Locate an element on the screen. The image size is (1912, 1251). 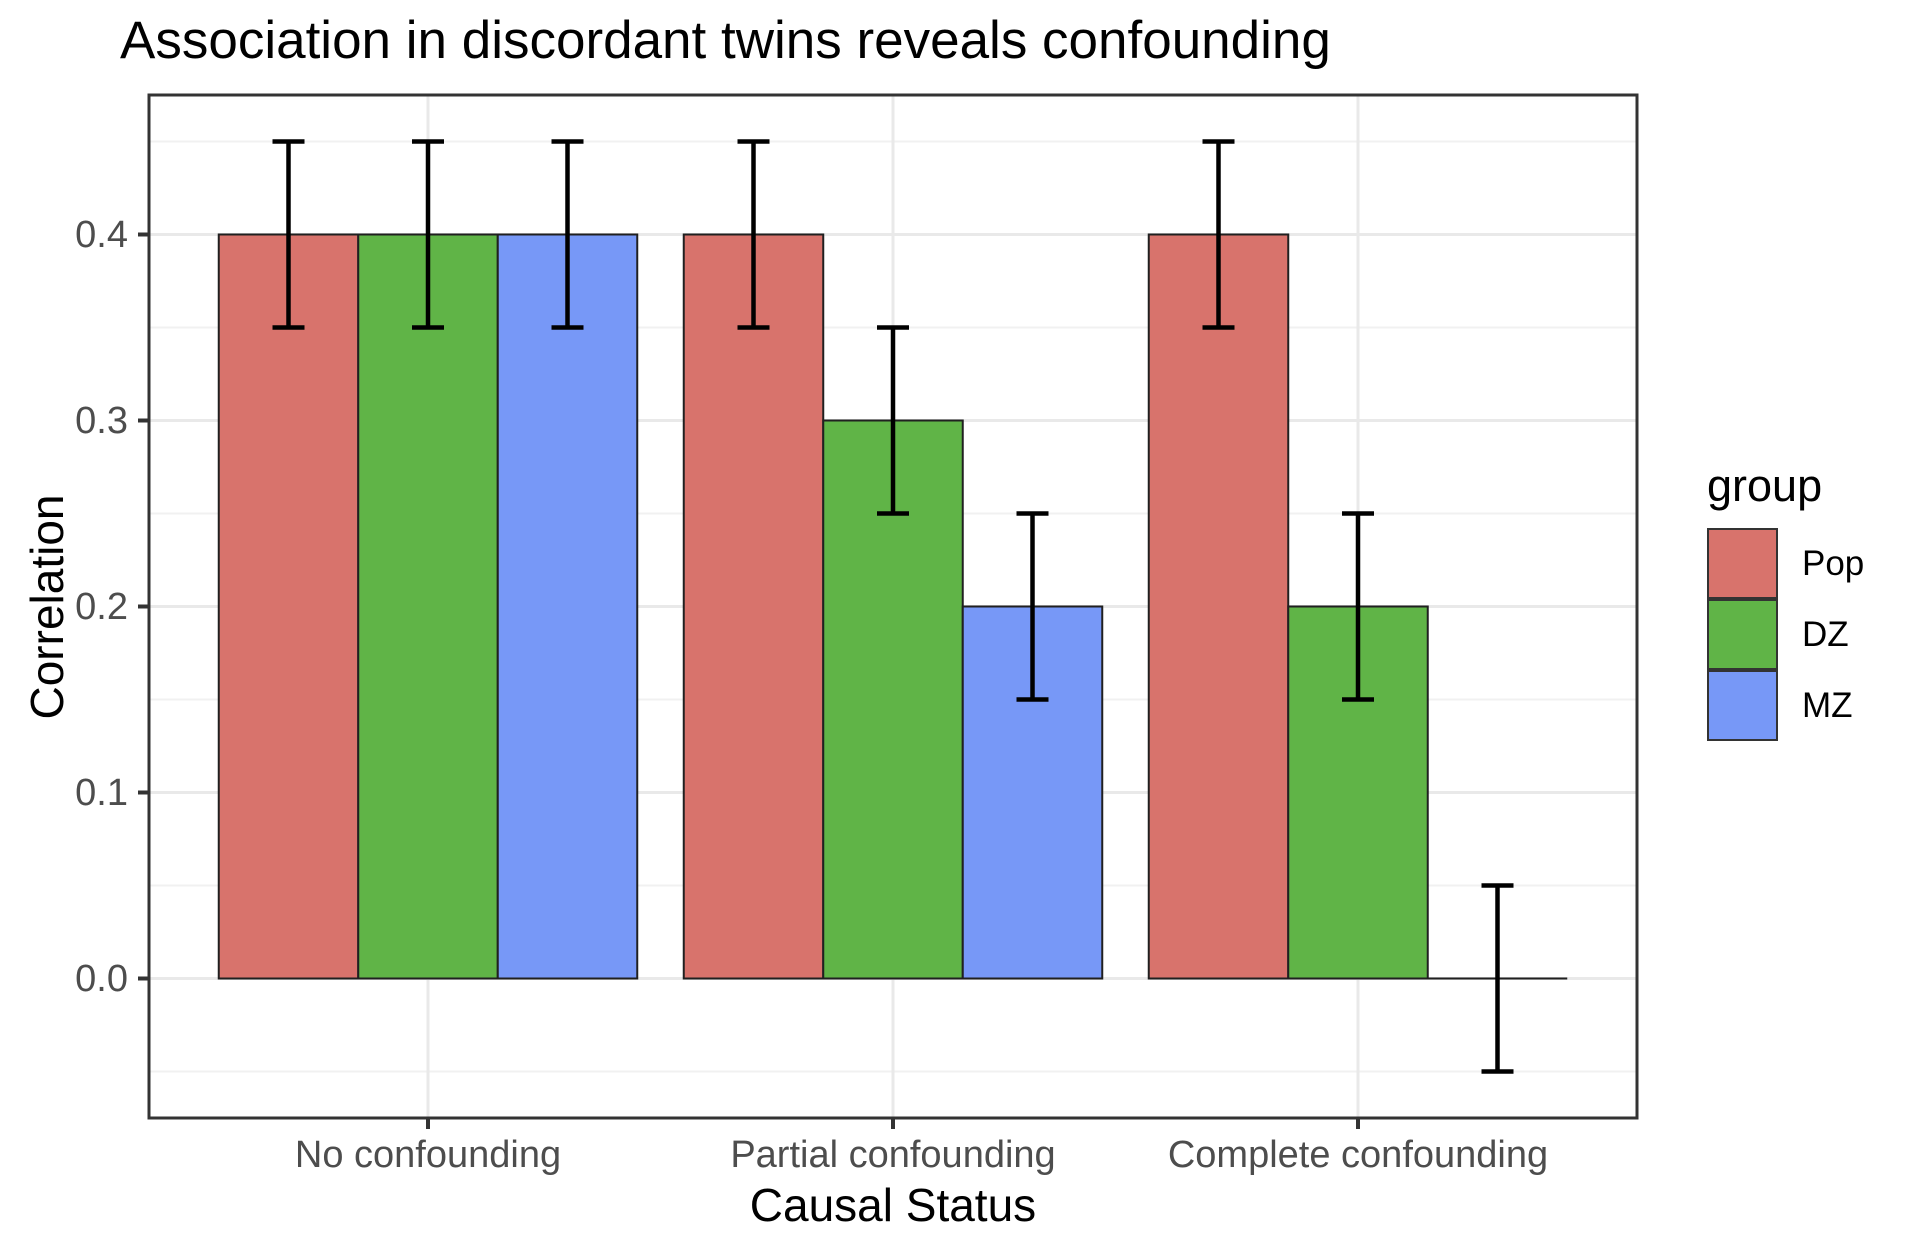
legend-swatch-pop is located at coordinates (1742, 563).